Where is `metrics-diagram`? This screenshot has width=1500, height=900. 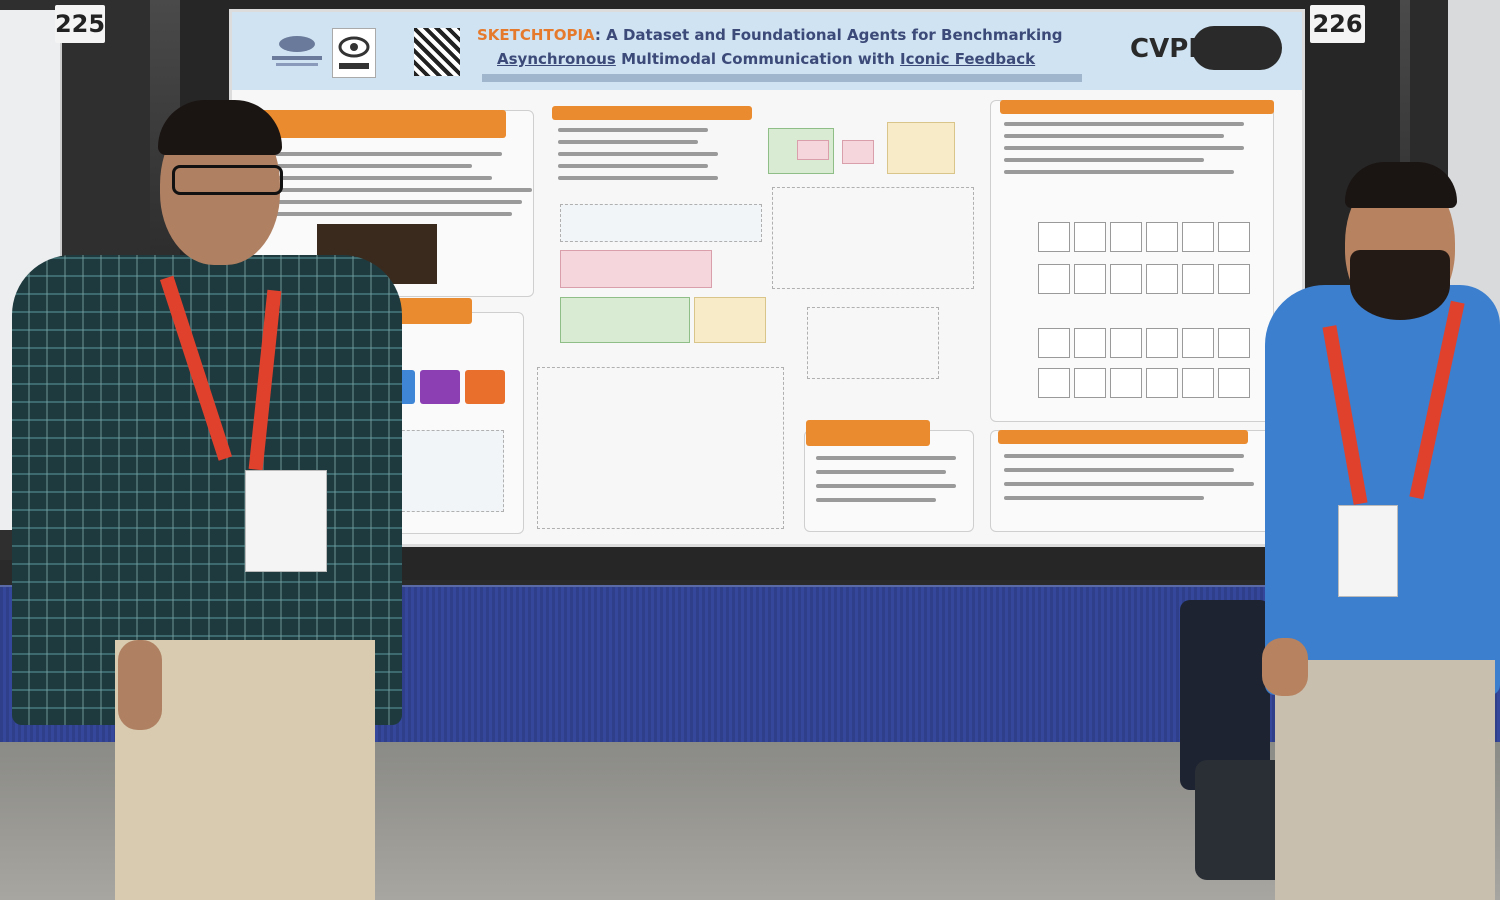
metrics-diagram is located at coordinates (873, 343).